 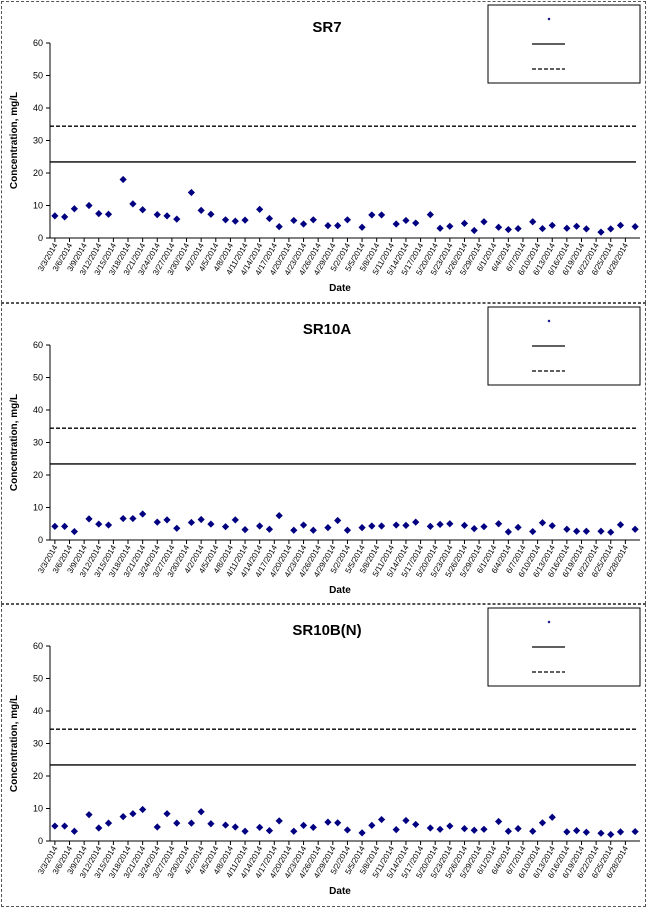 I want to click on y-tick-label: 20, so click(x=38, y=776).